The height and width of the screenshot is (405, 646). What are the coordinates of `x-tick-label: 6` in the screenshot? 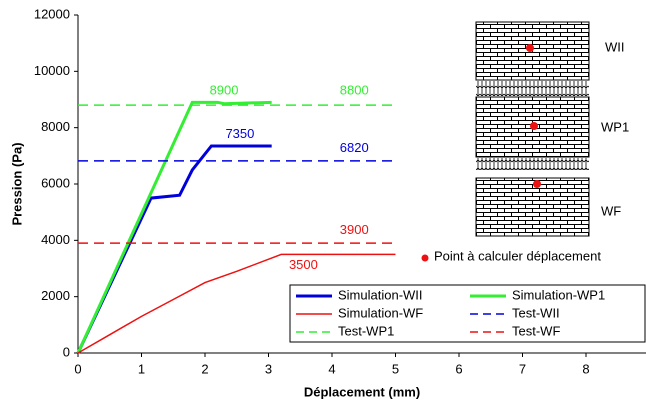 It's located at (458, 368).